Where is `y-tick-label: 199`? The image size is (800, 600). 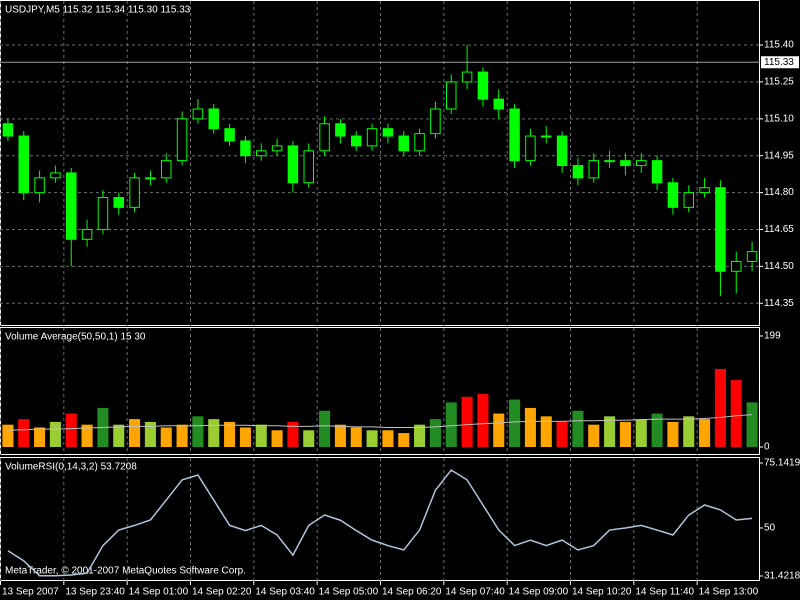
y-tick-label: 199 is located at coordinates (772, 336).